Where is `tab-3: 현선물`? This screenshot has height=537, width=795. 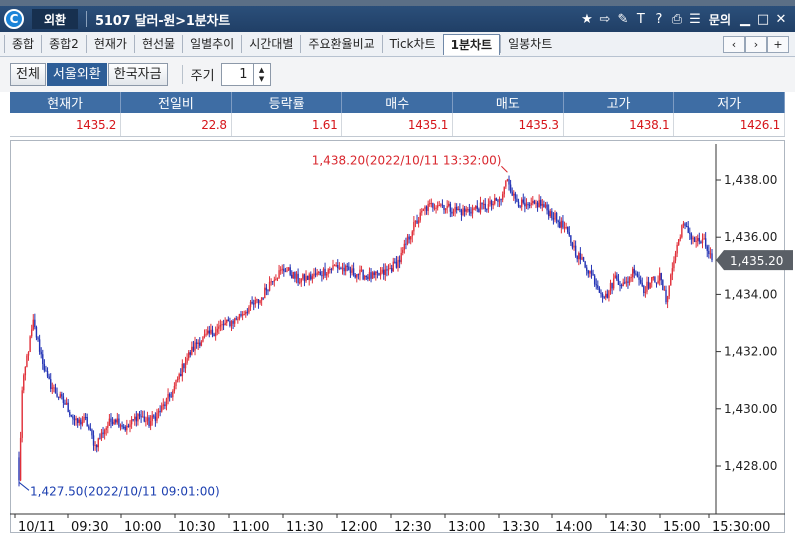 tab-3: 현선물 is located at coordinates (157, 44).